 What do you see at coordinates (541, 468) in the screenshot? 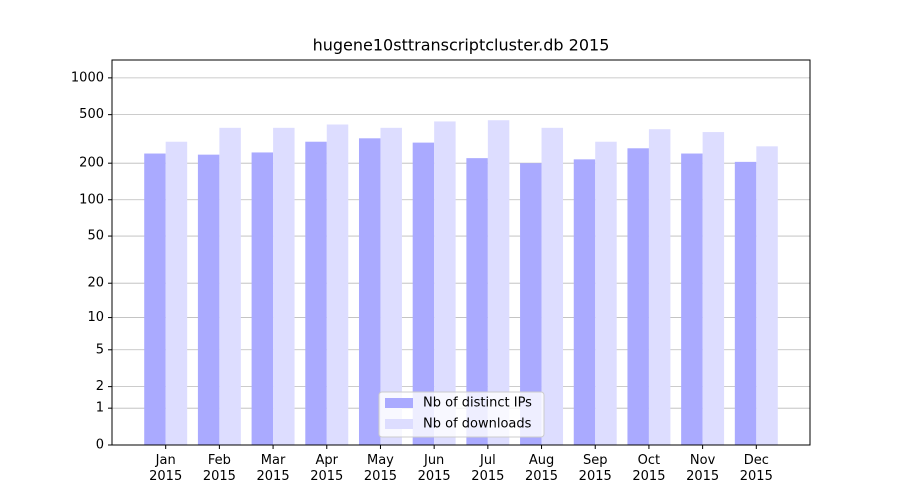
I see `x-tick-label: Aug 2015` at bounding box center [541, 468].